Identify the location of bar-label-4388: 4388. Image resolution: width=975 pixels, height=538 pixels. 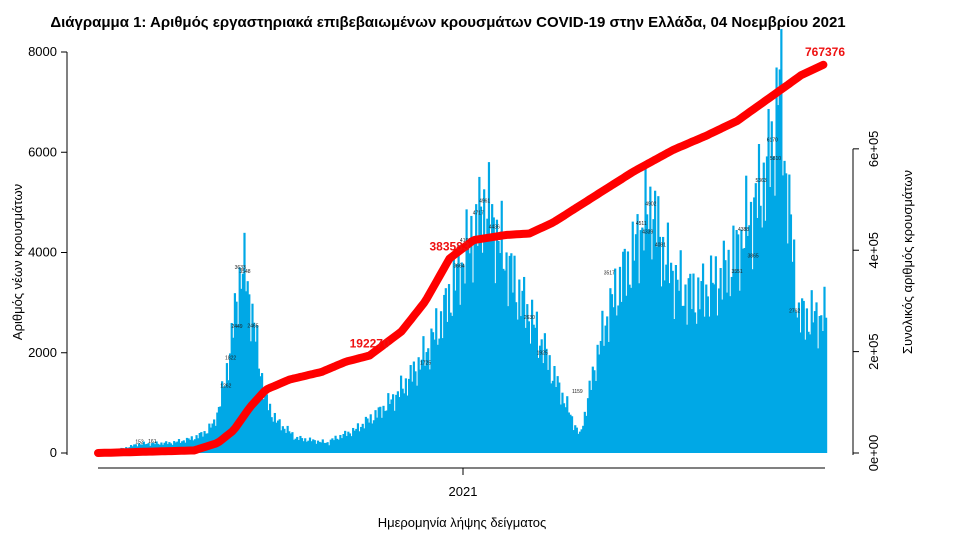
(743, 230).